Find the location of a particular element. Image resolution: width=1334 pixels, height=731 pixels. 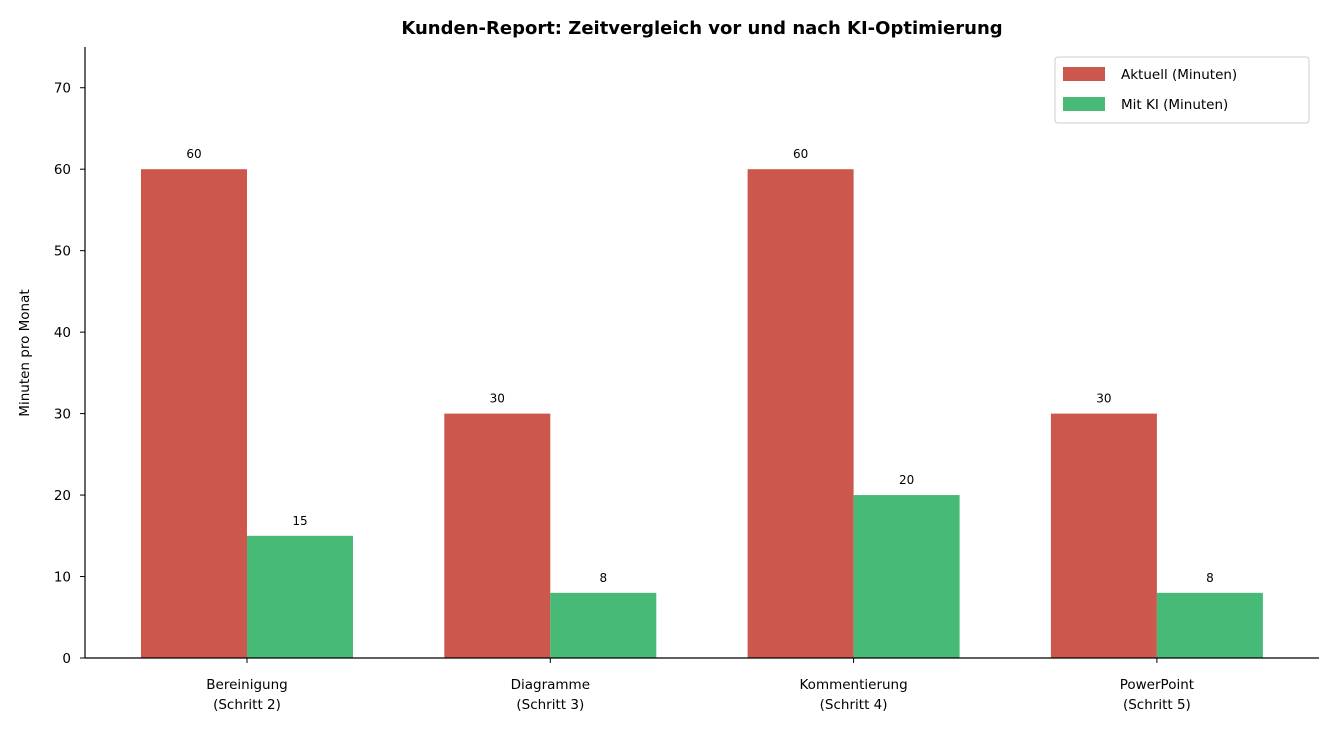

x-tick-label-3: Kommentierung (Schritt 4) is located at coordinates (854, 695).